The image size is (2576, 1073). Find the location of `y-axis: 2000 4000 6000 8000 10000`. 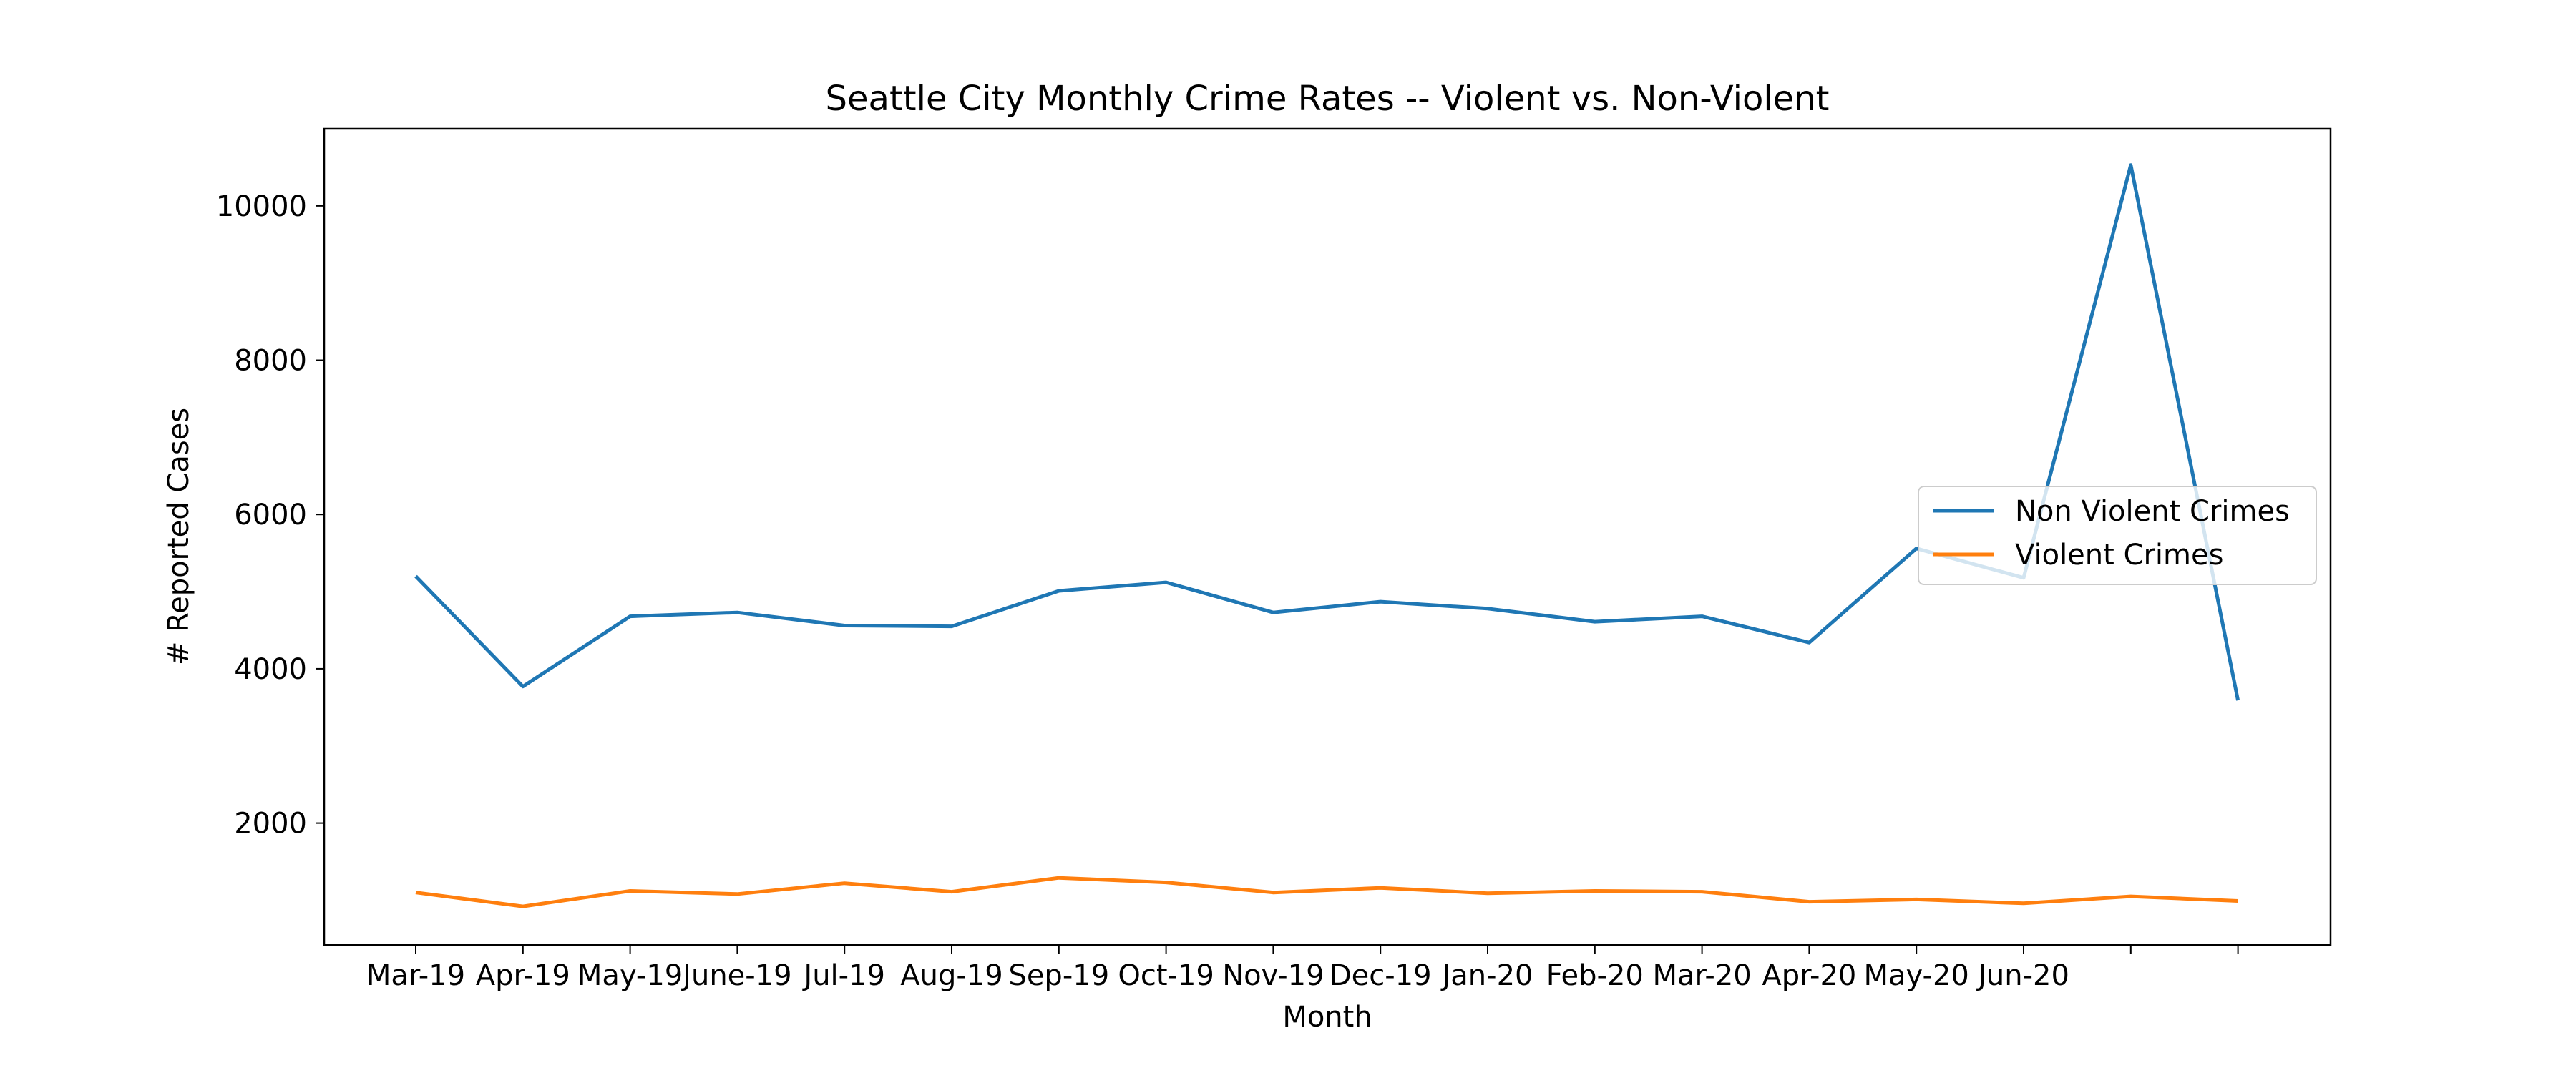

y-axis: 2000 4000 6000 8000 10000 is located at coordinates (270, 515).